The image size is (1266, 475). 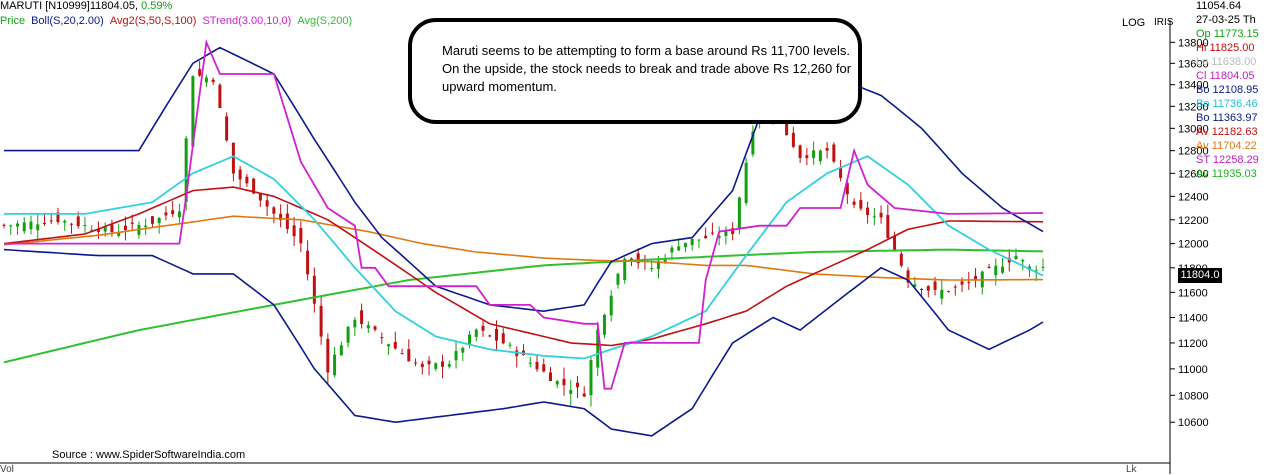 What do you see at coordinates (113, 6) in the screenshot?
I see `price-label: 11804.05,` at bounding box center [113, 6].